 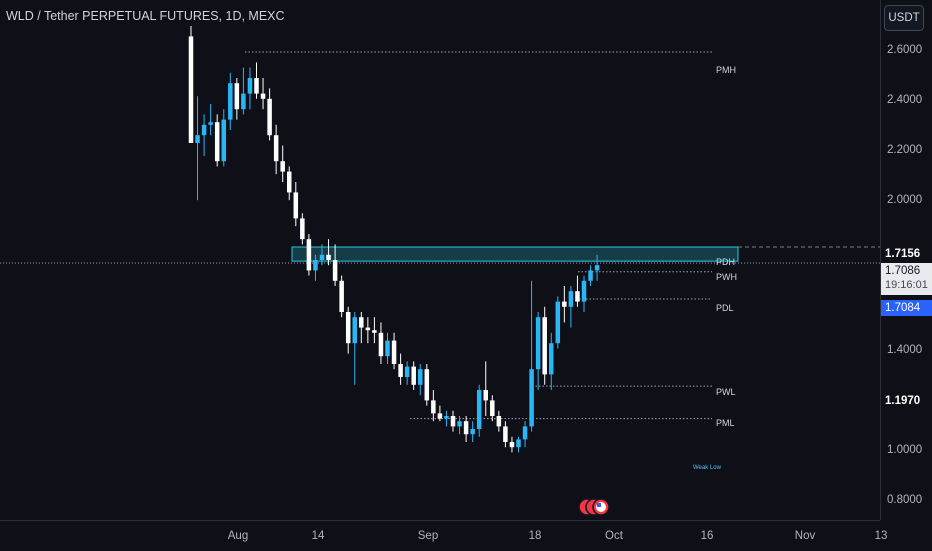 I want to click on current-price-value: 1.7086, so click(x=903, y=271).